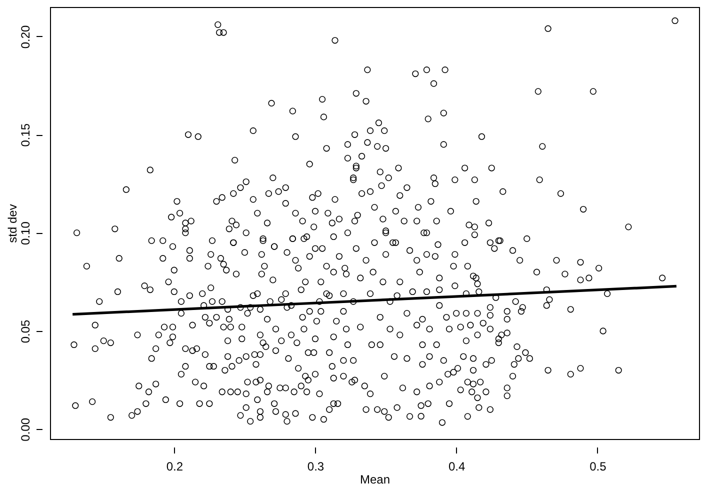 This screenshot has width=703, height=492. Describe the element at coordinates (25, 430) in the screenshot. I see `y-tick-label: 0.00` at that location.